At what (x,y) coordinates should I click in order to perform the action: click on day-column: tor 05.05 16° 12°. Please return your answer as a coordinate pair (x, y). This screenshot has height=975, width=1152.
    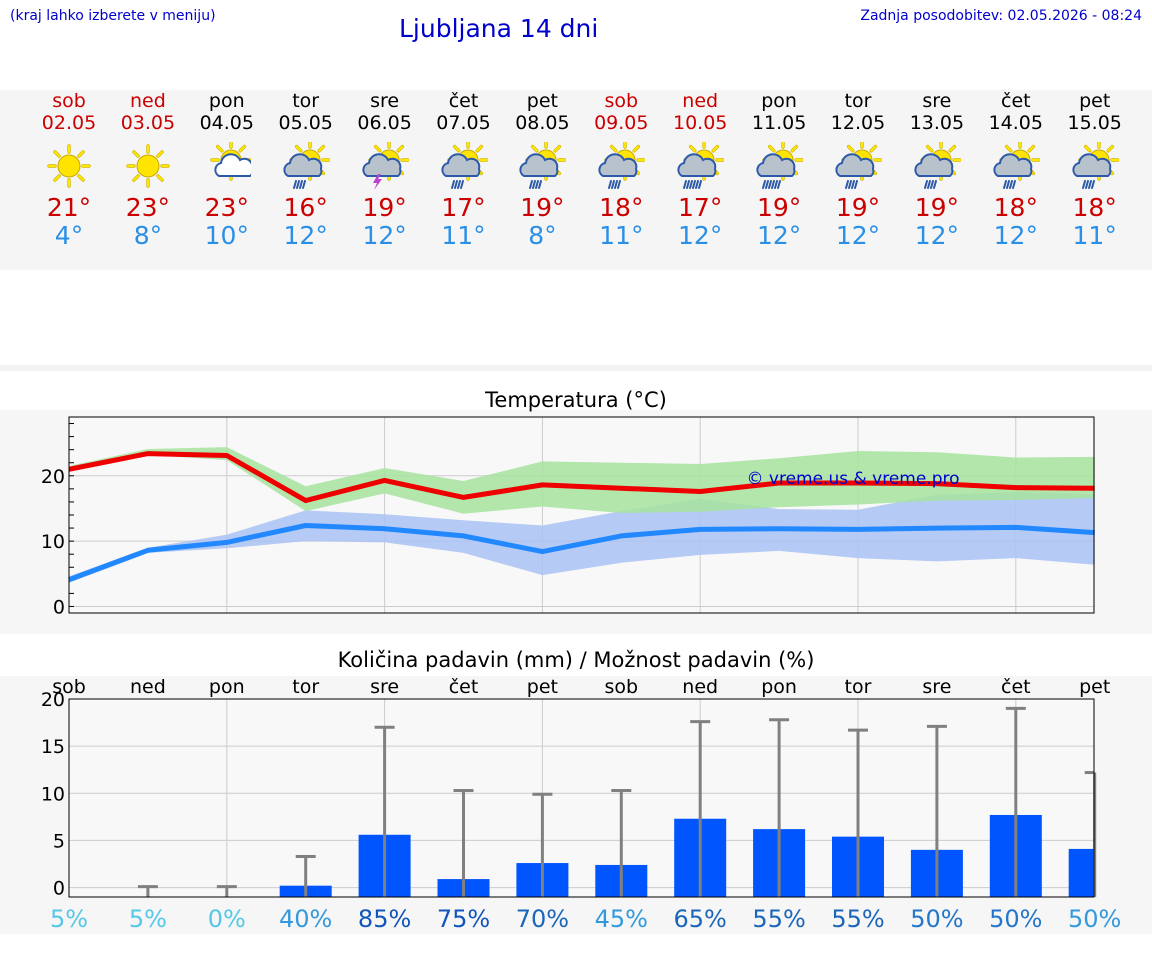
    Looking at the image, I should click on (306, 170).